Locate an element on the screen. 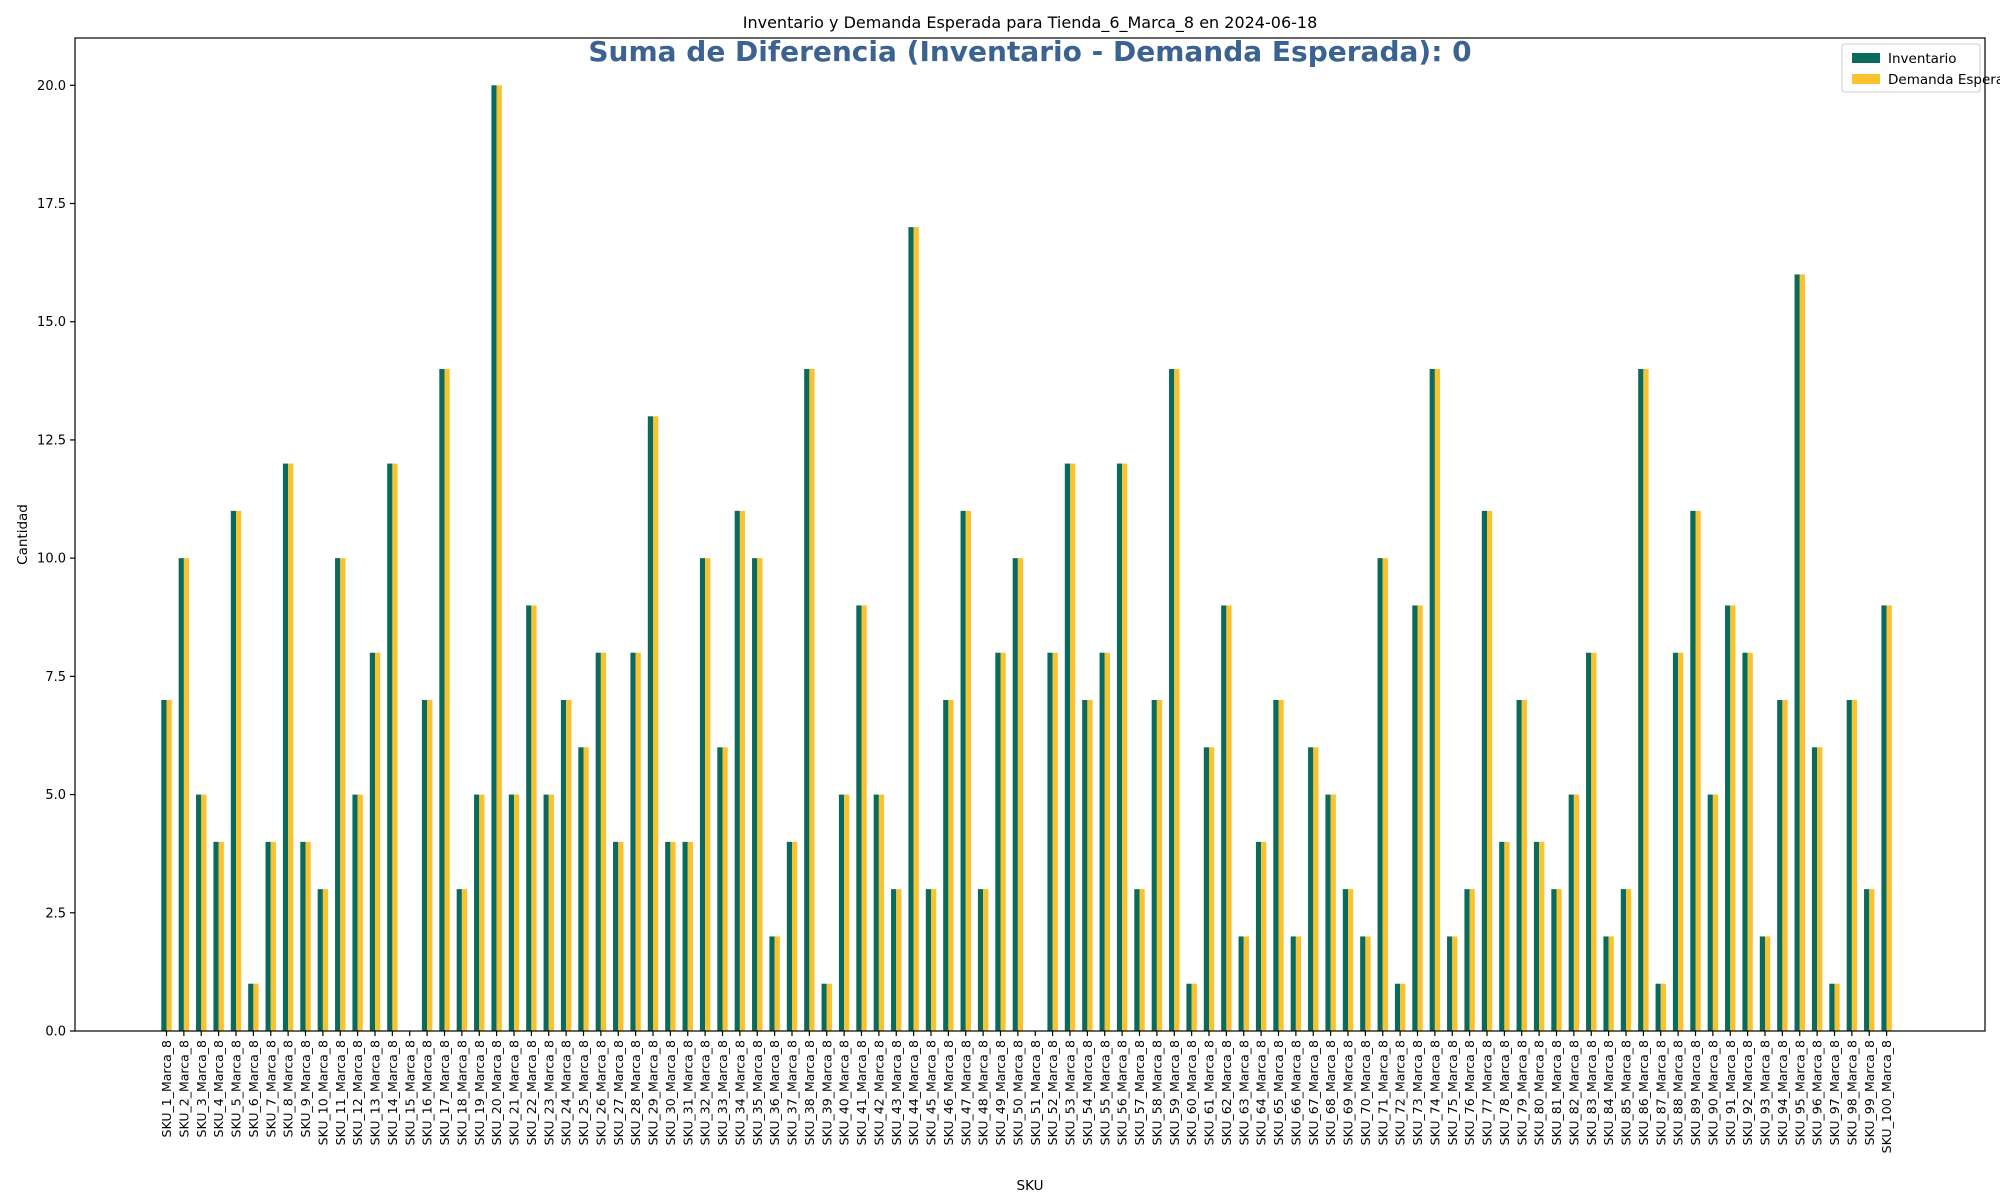 Image resolution: width=2000 pixels, height=1200 pixels. x-tick-label: SKU_23_Marca_8 is located at coordinates (548, 1092).